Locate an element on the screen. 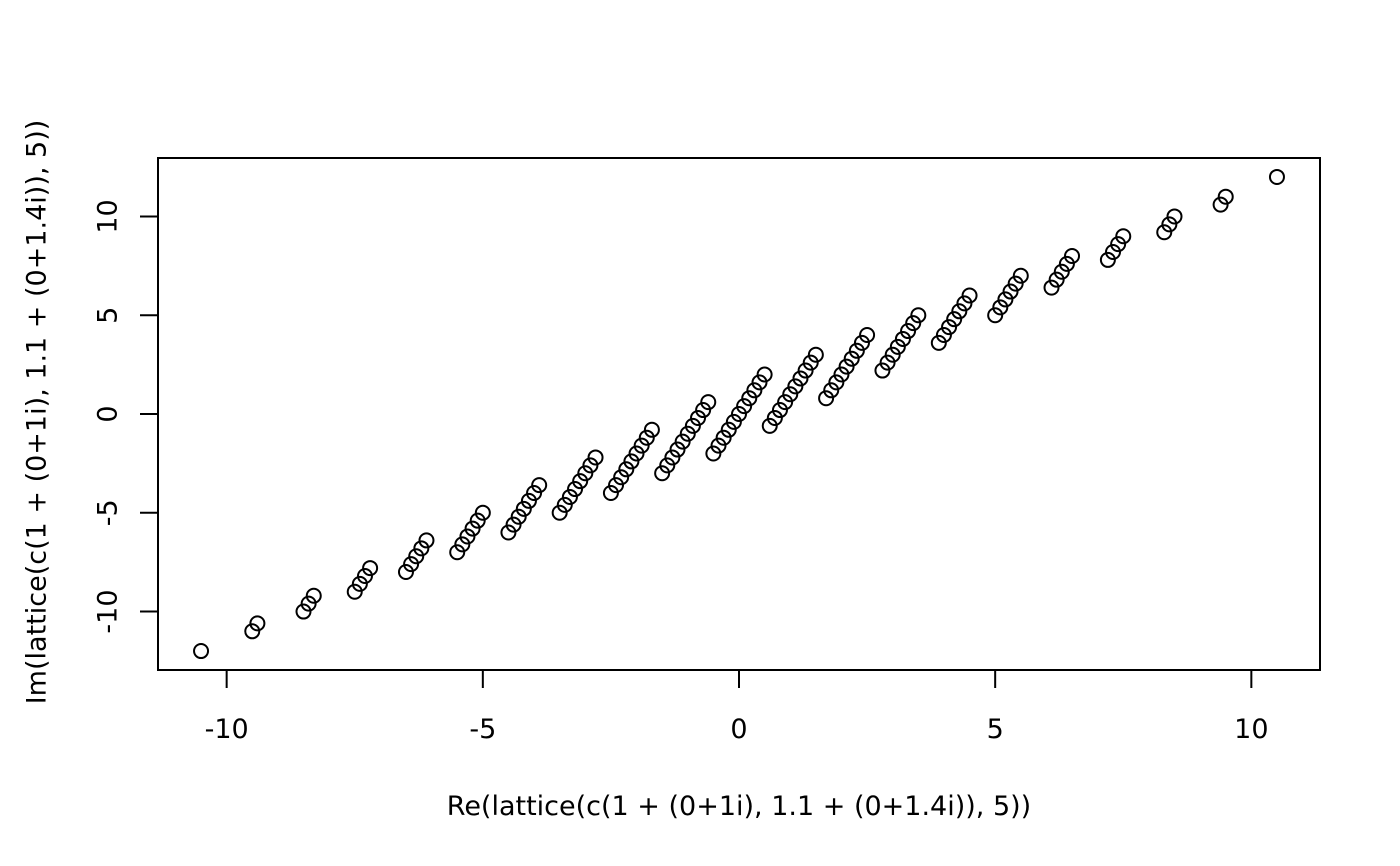  x-tick-label: 0 is located at coordinates (738, 729).